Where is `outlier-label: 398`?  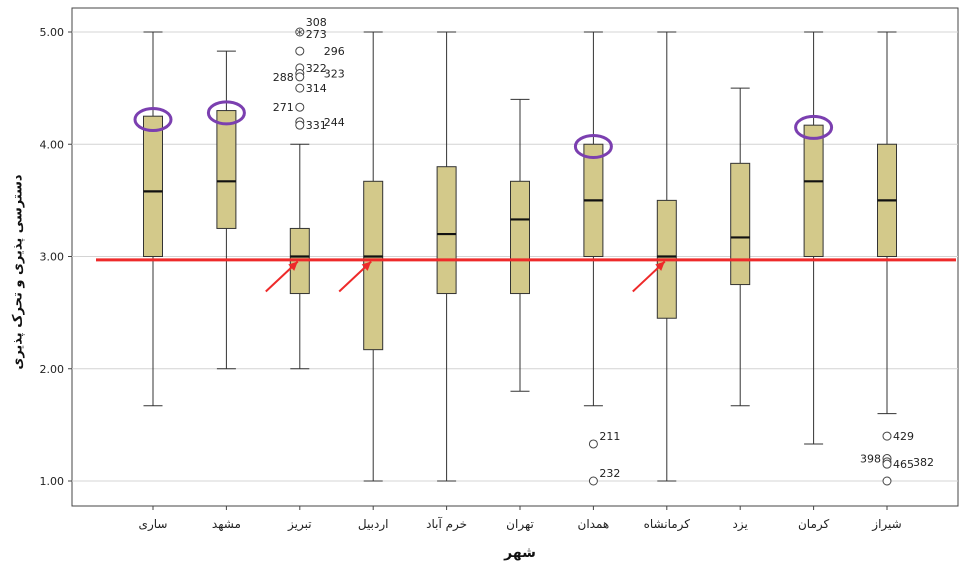
outlier-label: 398 is located at coordinates (870, 459).